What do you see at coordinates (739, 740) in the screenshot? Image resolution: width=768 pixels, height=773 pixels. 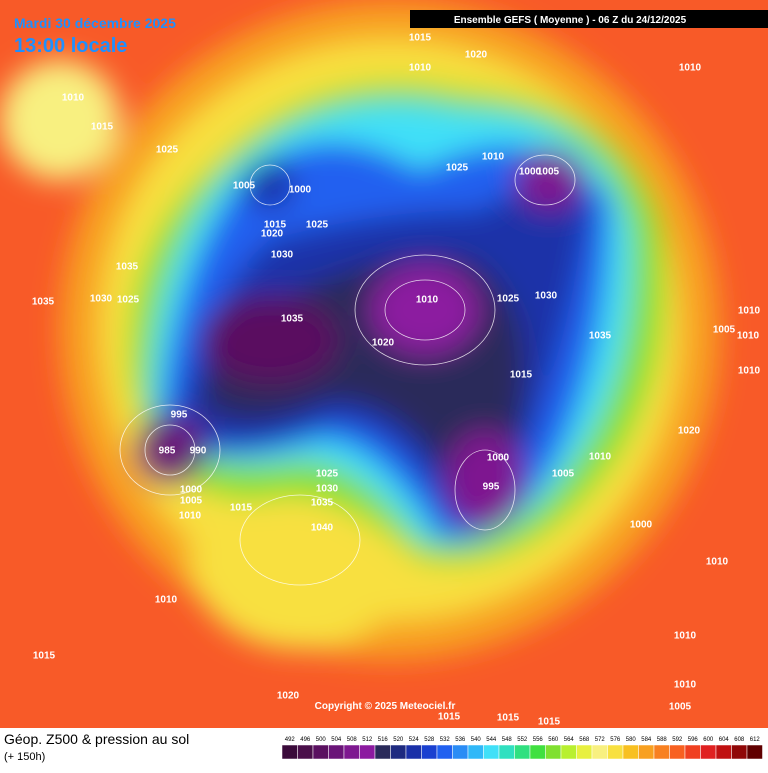 I see `colorbar-label: 608` at bounding box center [739, 740].